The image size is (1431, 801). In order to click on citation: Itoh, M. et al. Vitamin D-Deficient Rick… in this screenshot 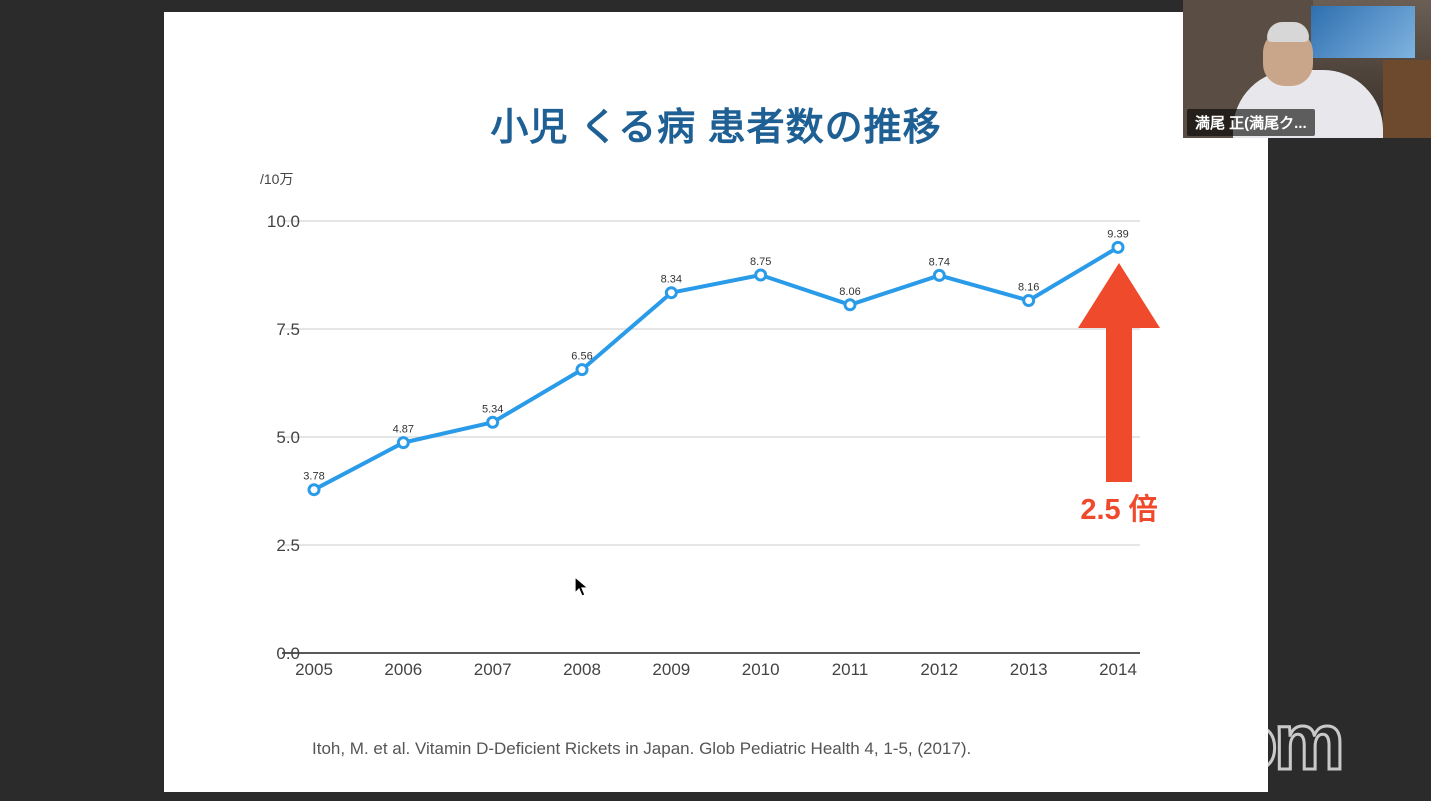, I will do `click(642, 748)`.